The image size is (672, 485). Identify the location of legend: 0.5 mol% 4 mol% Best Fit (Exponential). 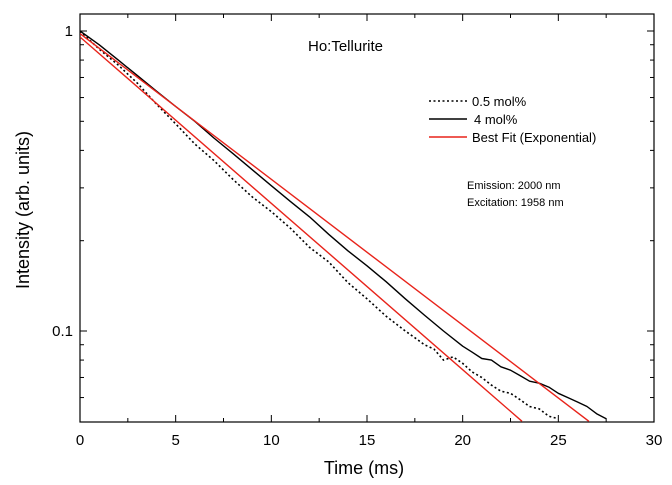
(512, 119).